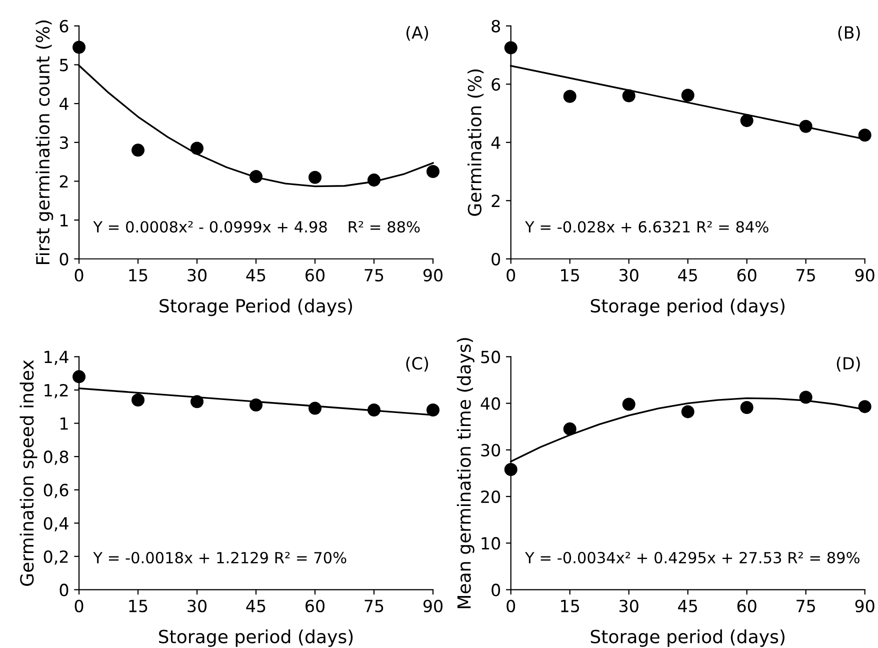 This screenshot has height=648, width=878. I want to click on annotation: Y = -0.0018x + 1.2129 R² = 70%, so click(219, 558).